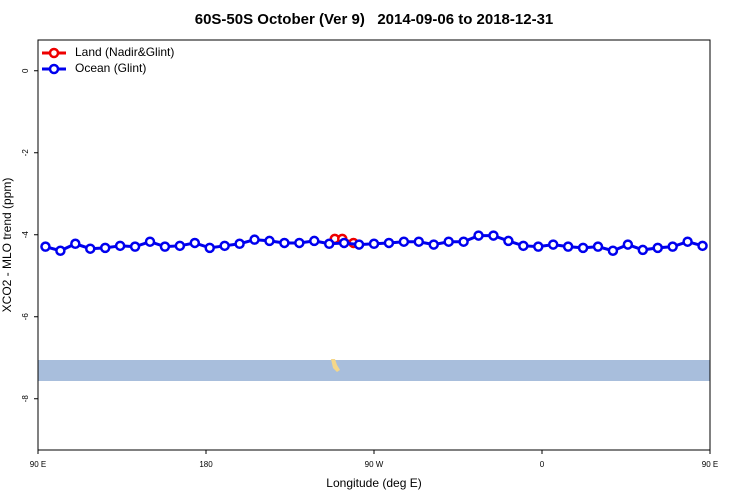 This screenshot has width=750, height=500. Describe the element at coordinates (373, 483) in the screenshot. I see `x-axis-label: Longitude (deg E)` at that location.